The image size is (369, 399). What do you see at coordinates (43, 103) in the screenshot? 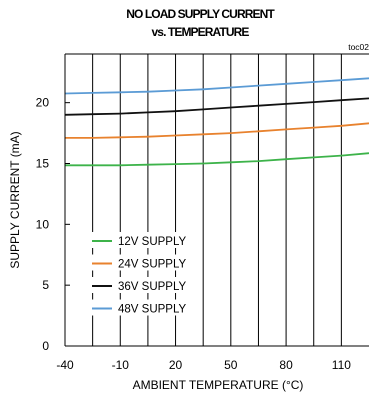
I see `y-tick-label: 20` at bounding box center [43, 103].